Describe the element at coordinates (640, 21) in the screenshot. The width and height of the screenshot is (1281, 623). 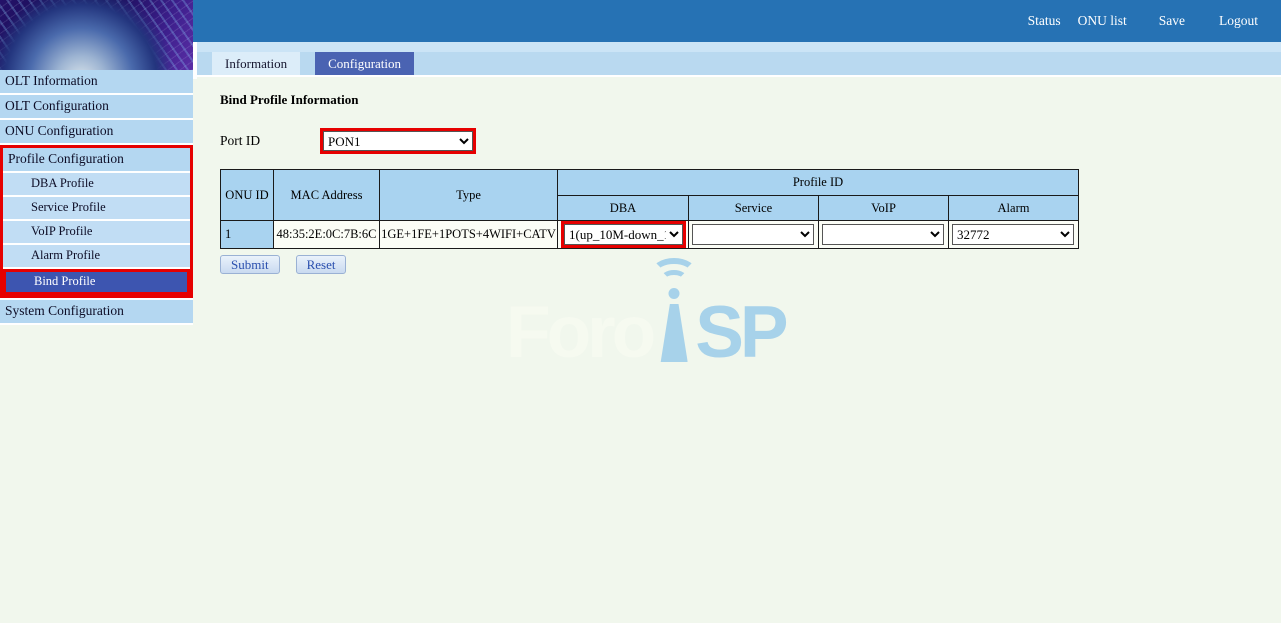
I see `top-bar: Status ONU list Save Logout` at that location.